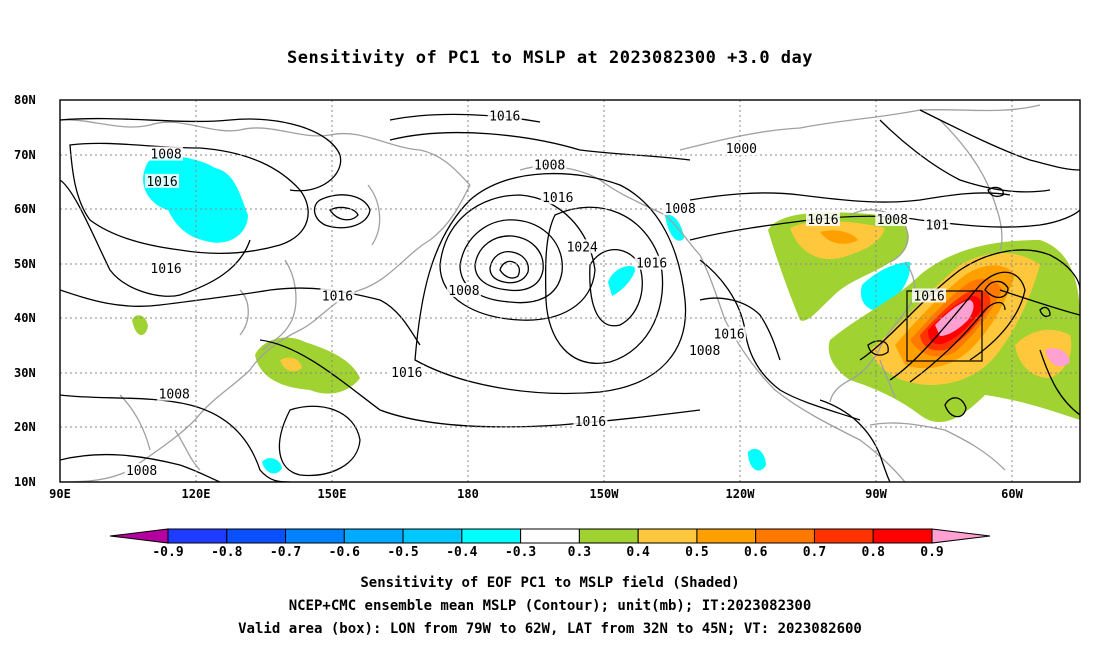 This screenshot has height=650, width=1100. What do you see at coordinates (604, 494) in the screenshot?
I see `lon-label-150w: 150W` at bounding box center [604, 494].